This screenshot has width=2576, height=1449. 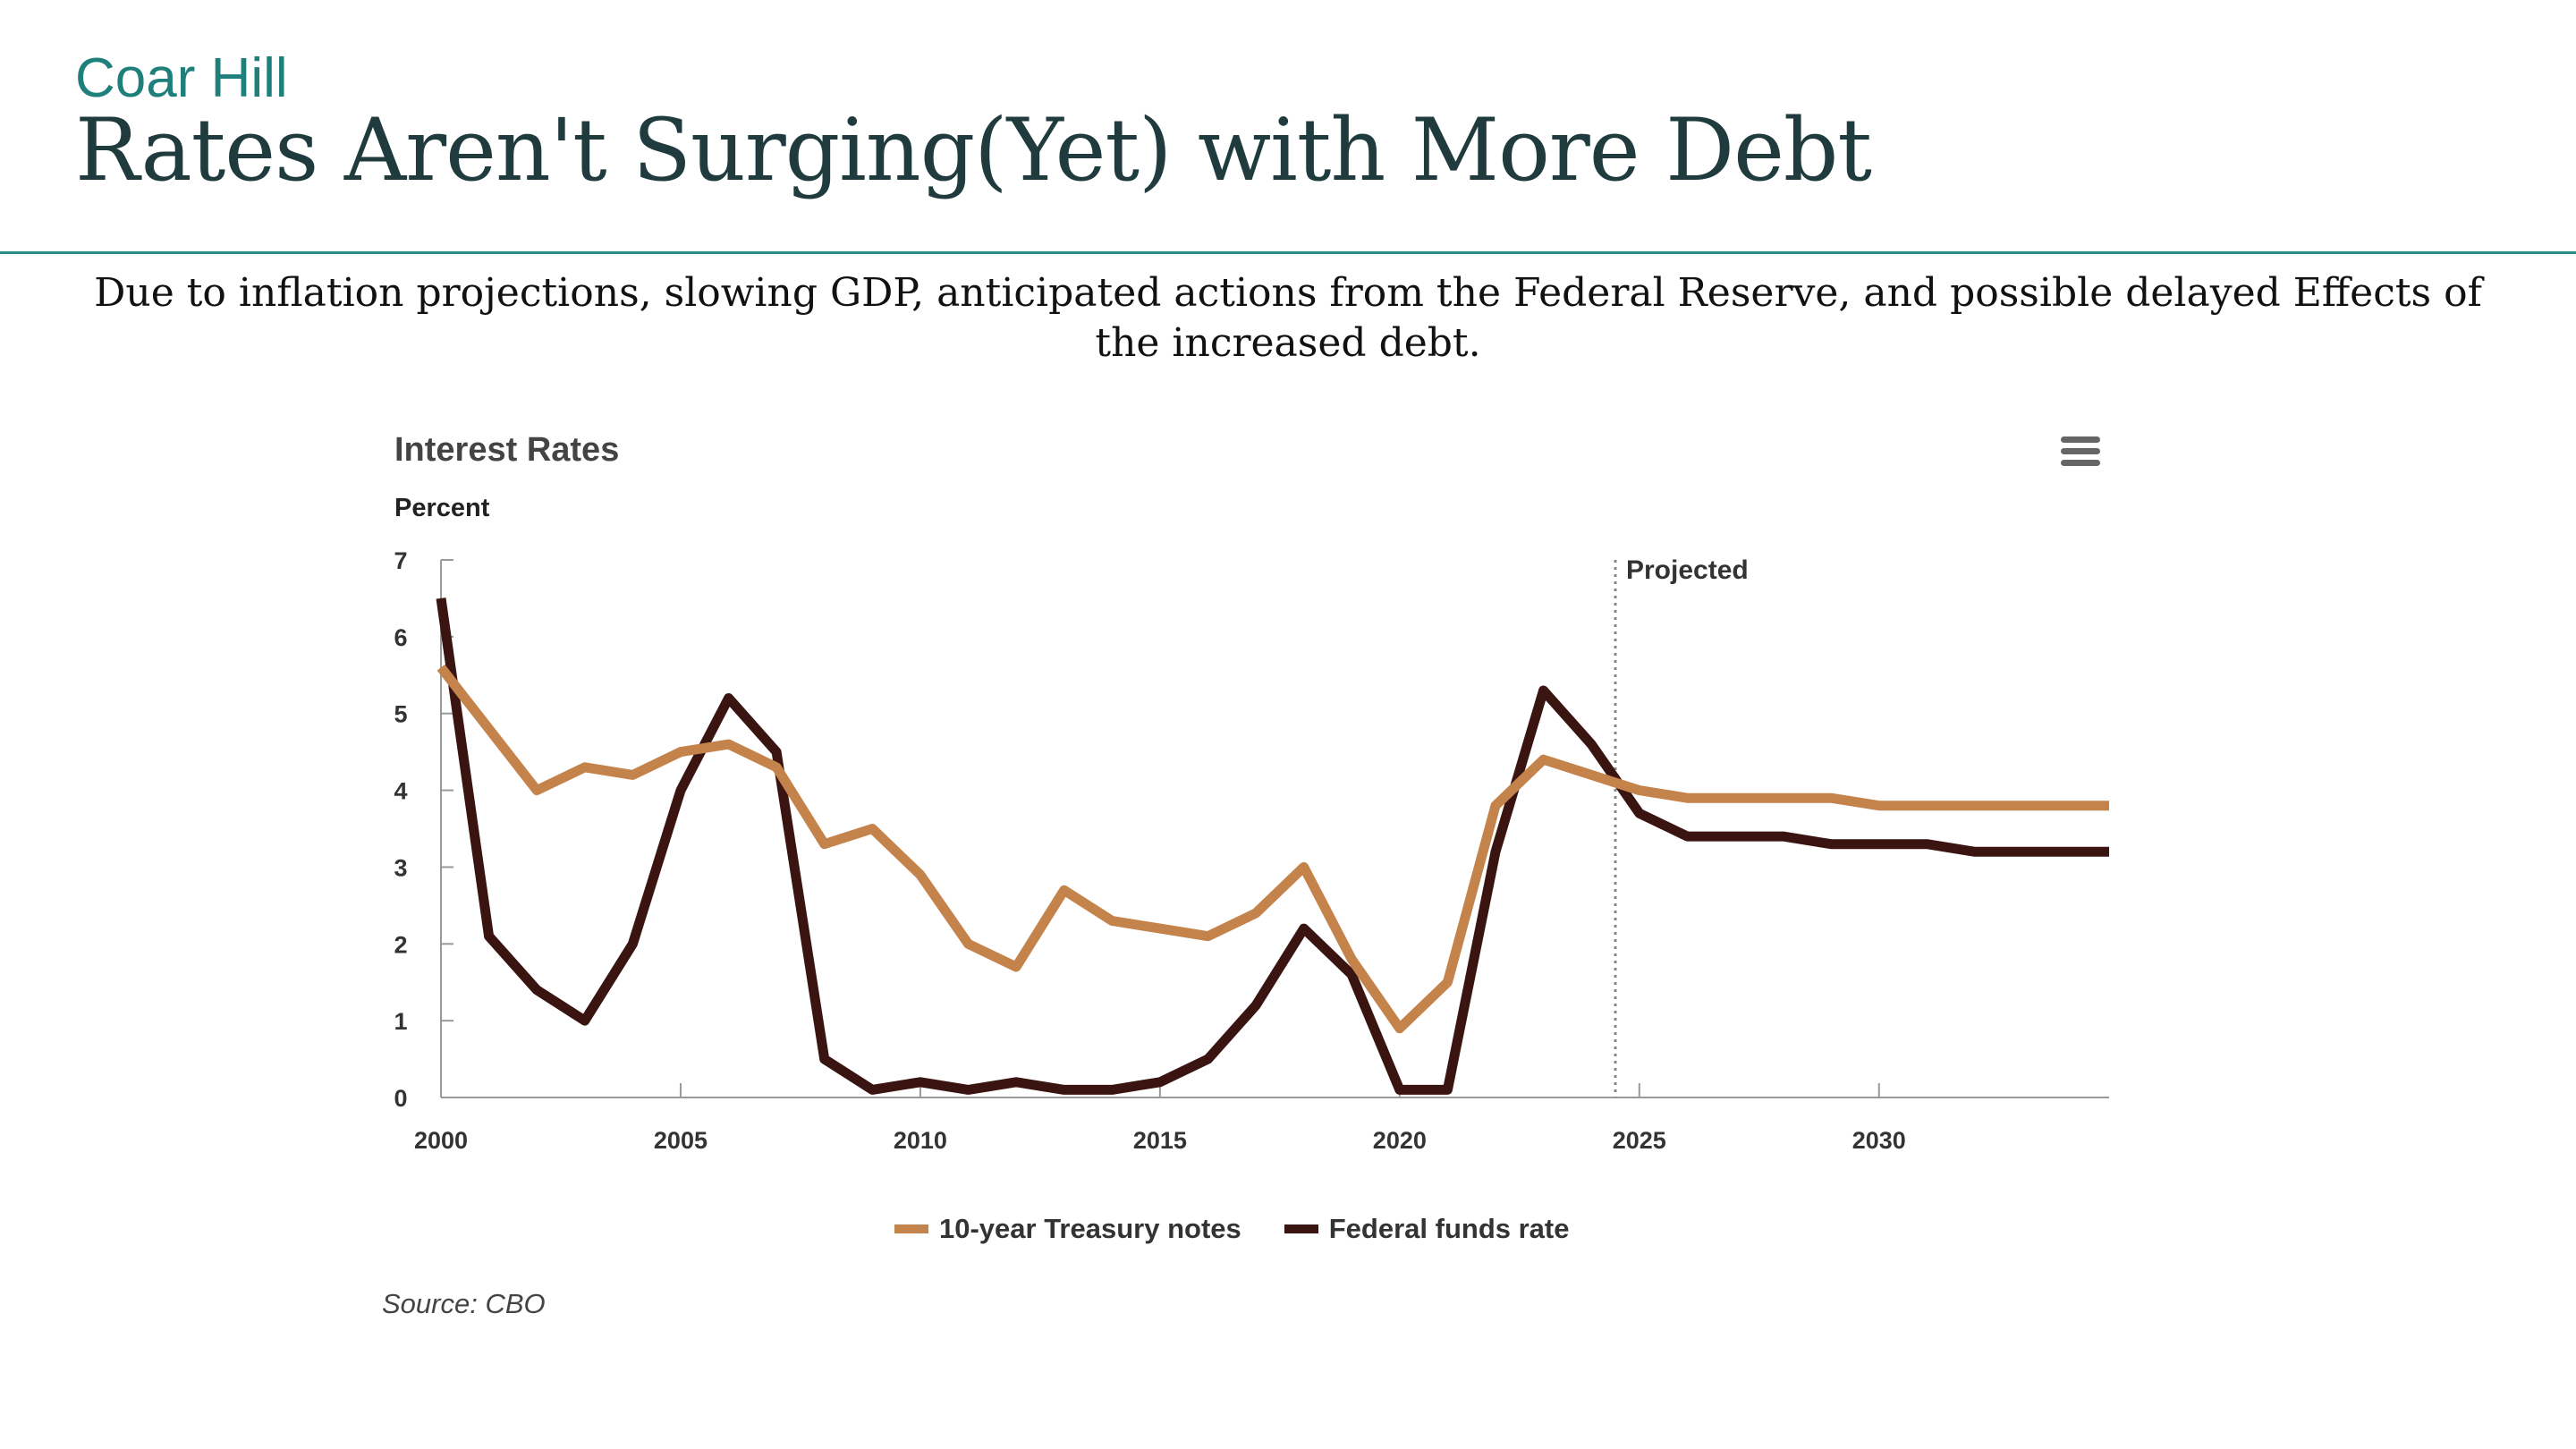 I want to click on x-tick-label: 2015, so click(x=1160, y=1140).